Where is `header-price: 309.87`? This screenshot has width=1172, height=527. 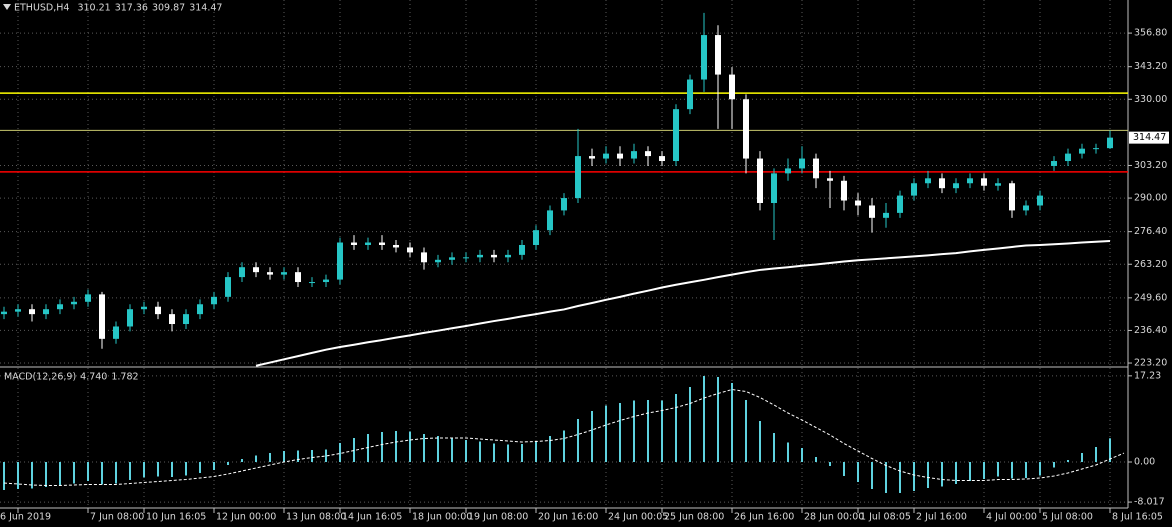 header-price: 309.87 is located at coordinates (168, 8).